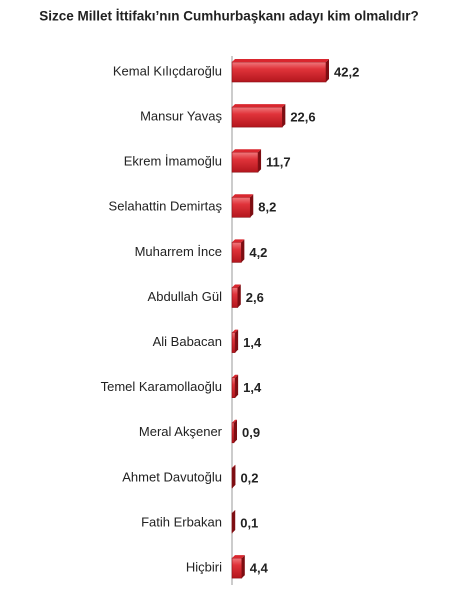  Describe the element at coordinates (249, 522) in the screenshot. I see `value-label: 0,1` at that location.